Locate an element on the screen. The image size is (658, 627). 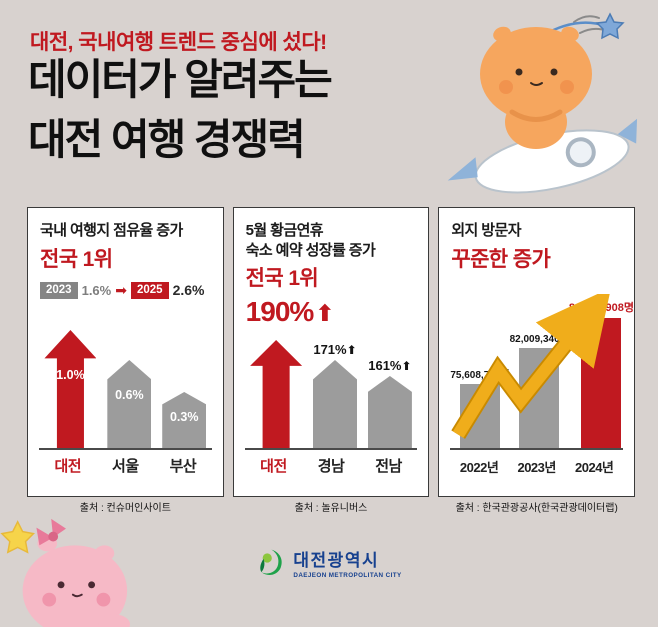
bar-column-daejeon is located at coordinates (276, 394).